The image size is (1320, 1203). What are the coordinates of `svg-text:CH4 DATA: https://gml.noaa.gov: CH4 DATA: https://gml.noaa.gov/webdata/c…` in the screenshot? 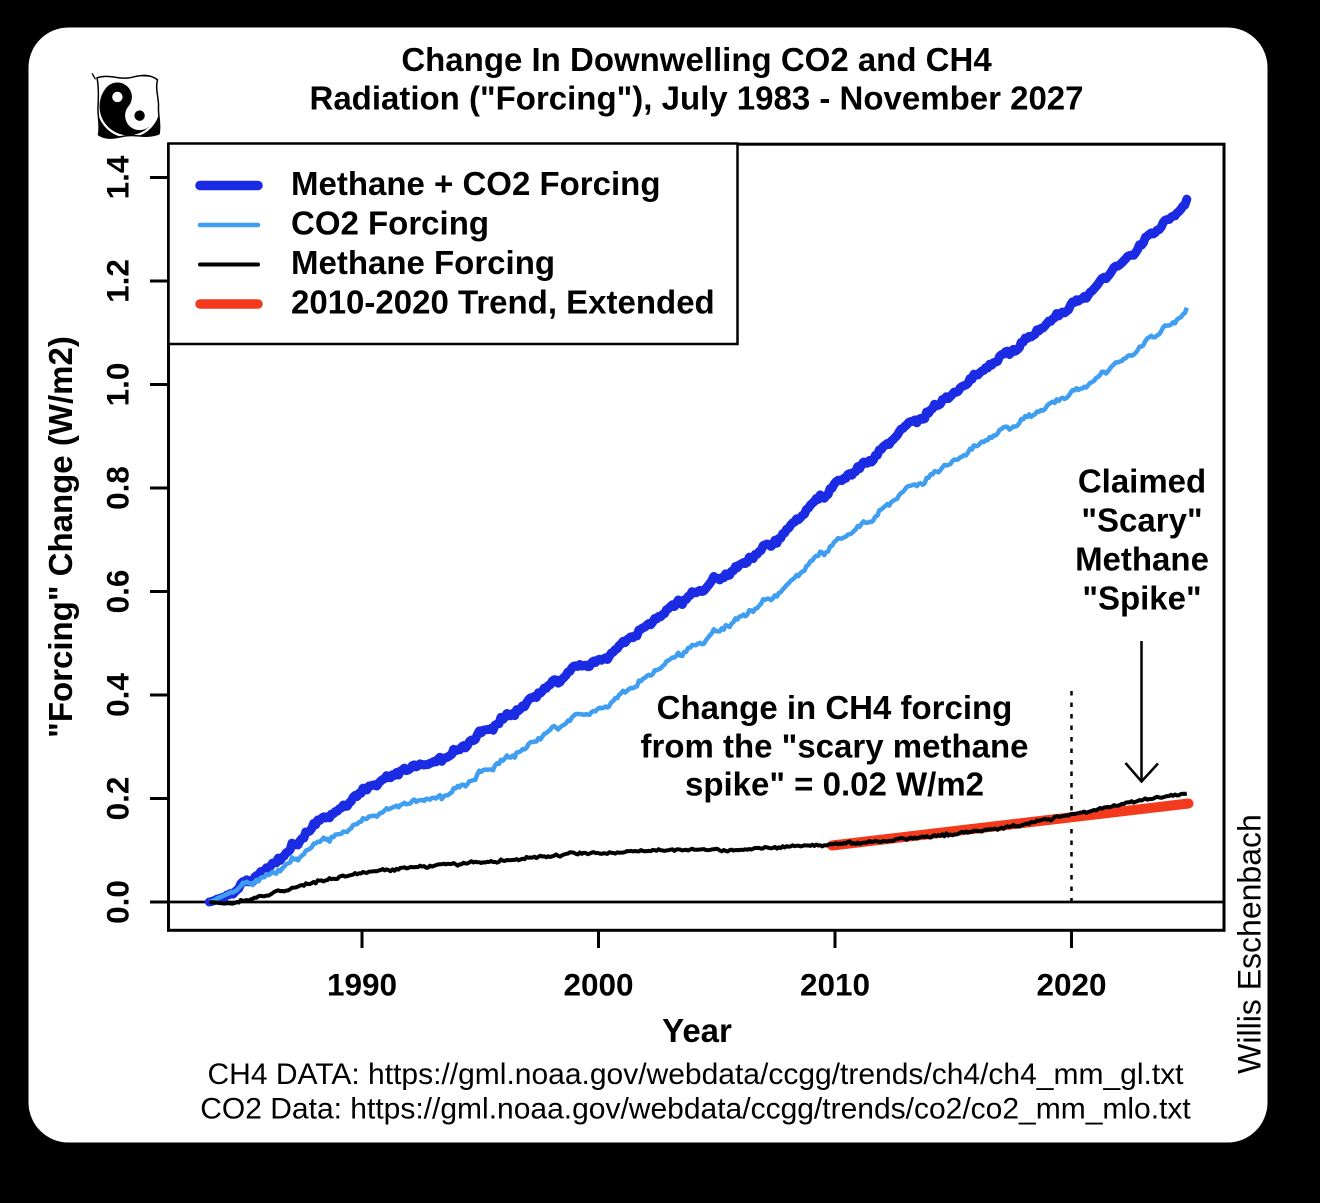 It's located at (695, 1074).